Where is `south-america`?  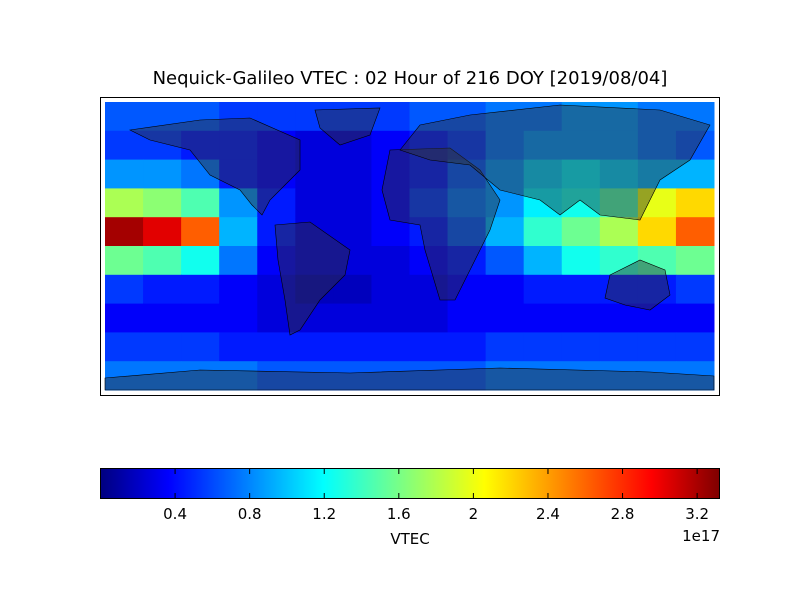
south-america is located at coordinates (312, 278).